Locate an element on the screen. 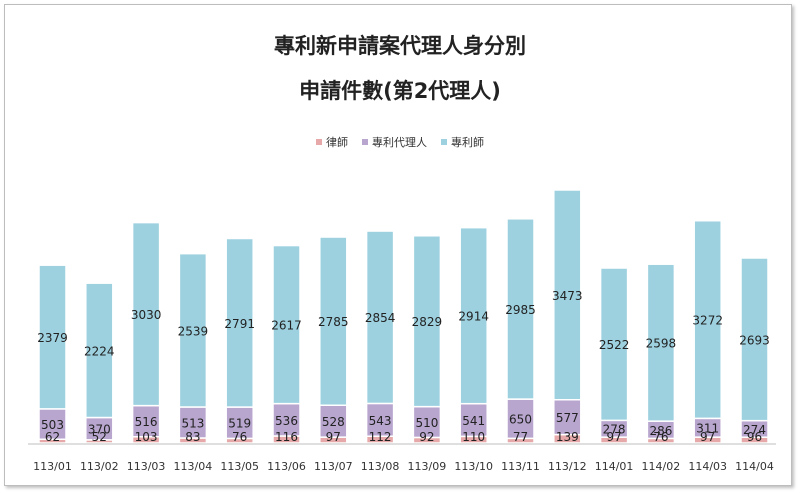 The height and width of the screenshot is (495, 800). data-label-patent-attorney-113-03: 3030 is located at coordinates (146, 315).